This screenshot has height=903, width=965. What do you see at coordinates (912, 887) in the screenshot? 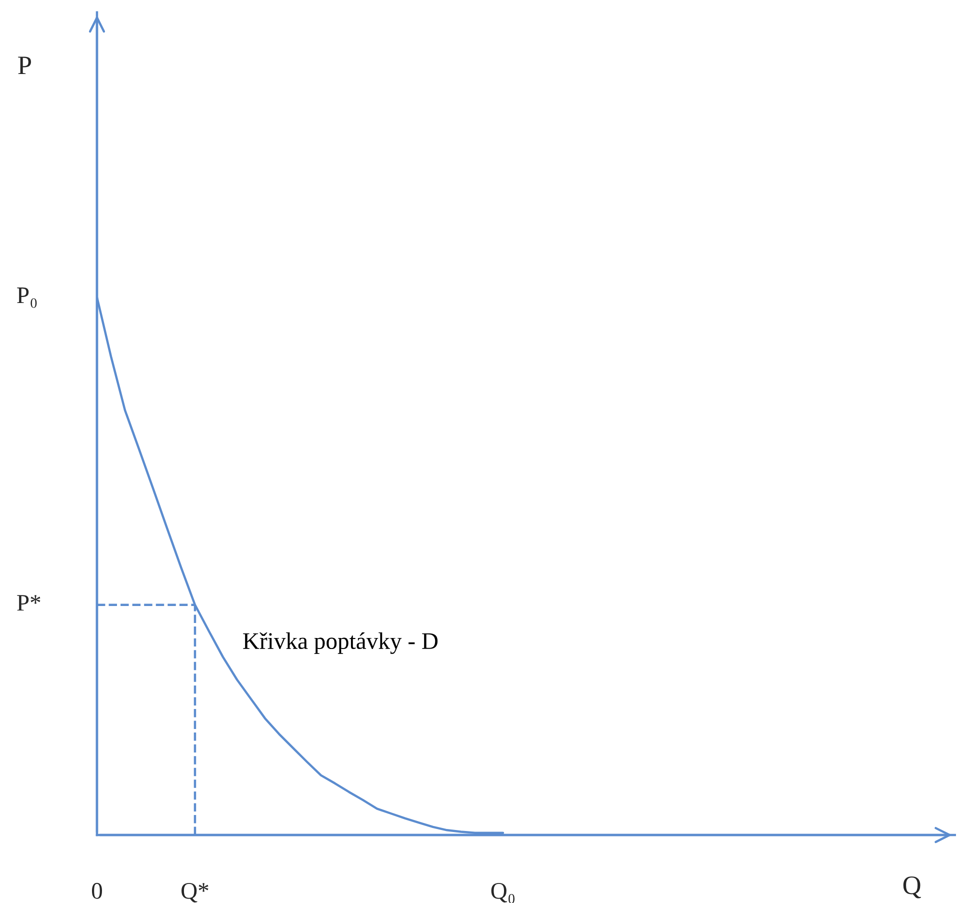
I see `text: Q` at bounding box center [912, 887].